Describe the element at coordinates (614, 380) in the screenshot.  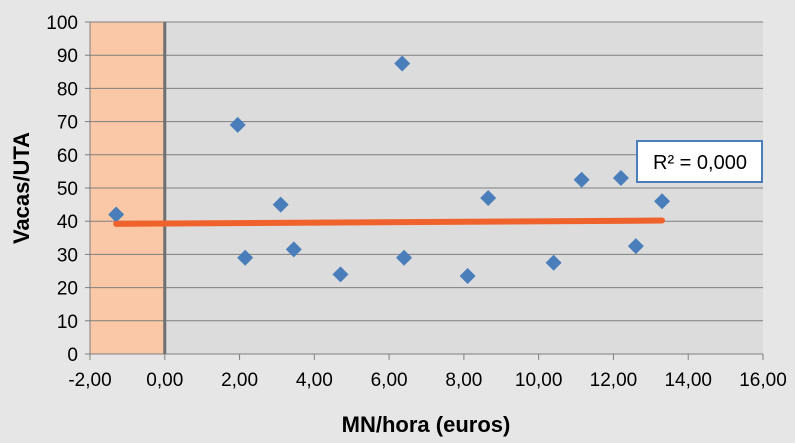
I see `x-tick-label: 12,00` at that location.